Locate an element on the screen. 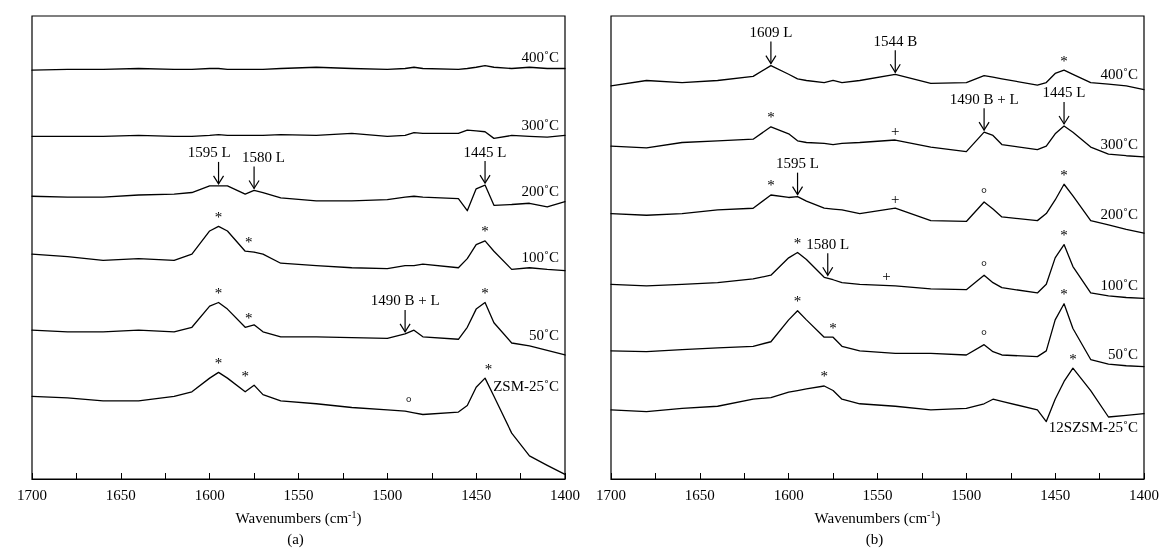 Image resolution: width=1170 pixels, height=559 pixels. series-label: ZSM-25˚C is located at coordinates (526, 385).